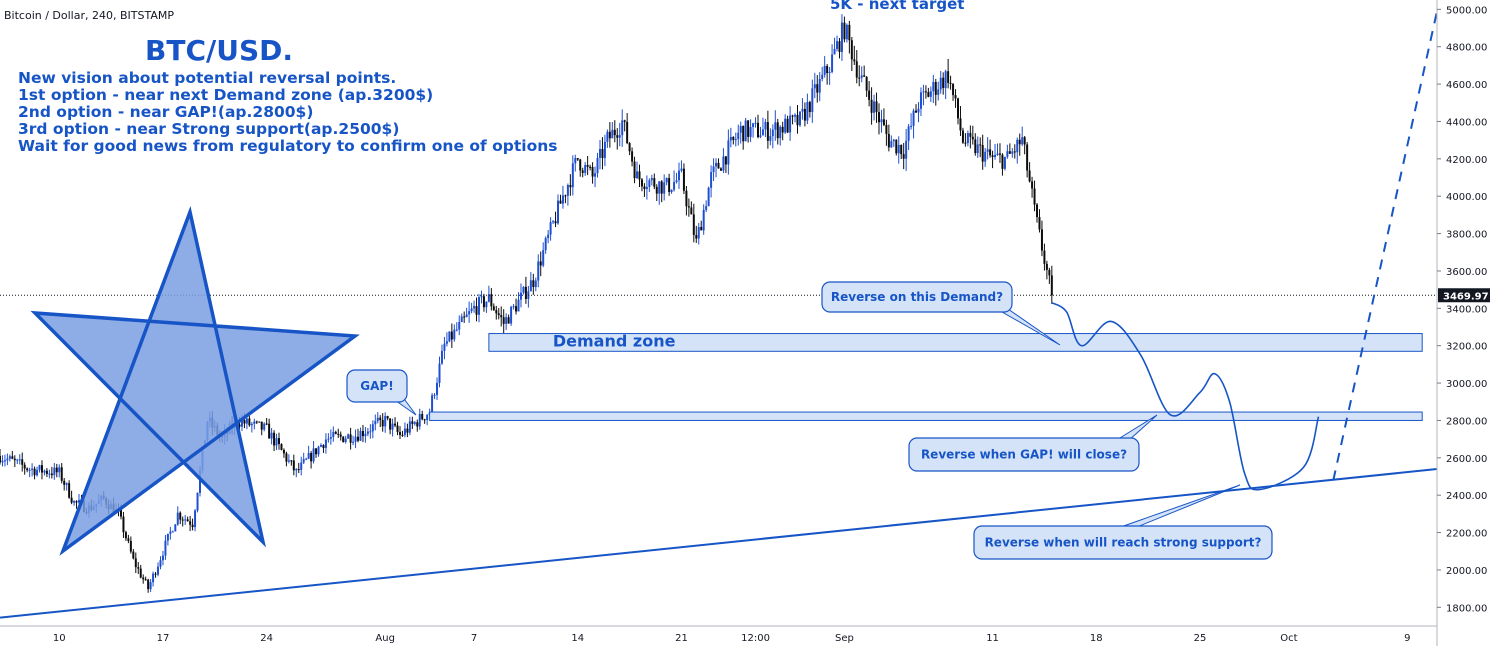  Describe the element at coordinates (1288, 638) in the screenshot. I see `time-tick-label: Oct` at that location.